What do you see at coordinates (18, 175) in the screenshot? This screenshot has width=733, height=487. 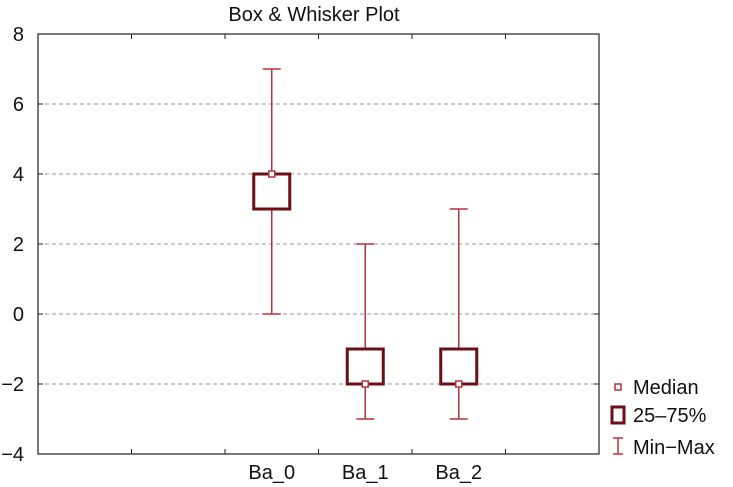 I see `y-tick-label: 4` at bounding box center [18, 175].